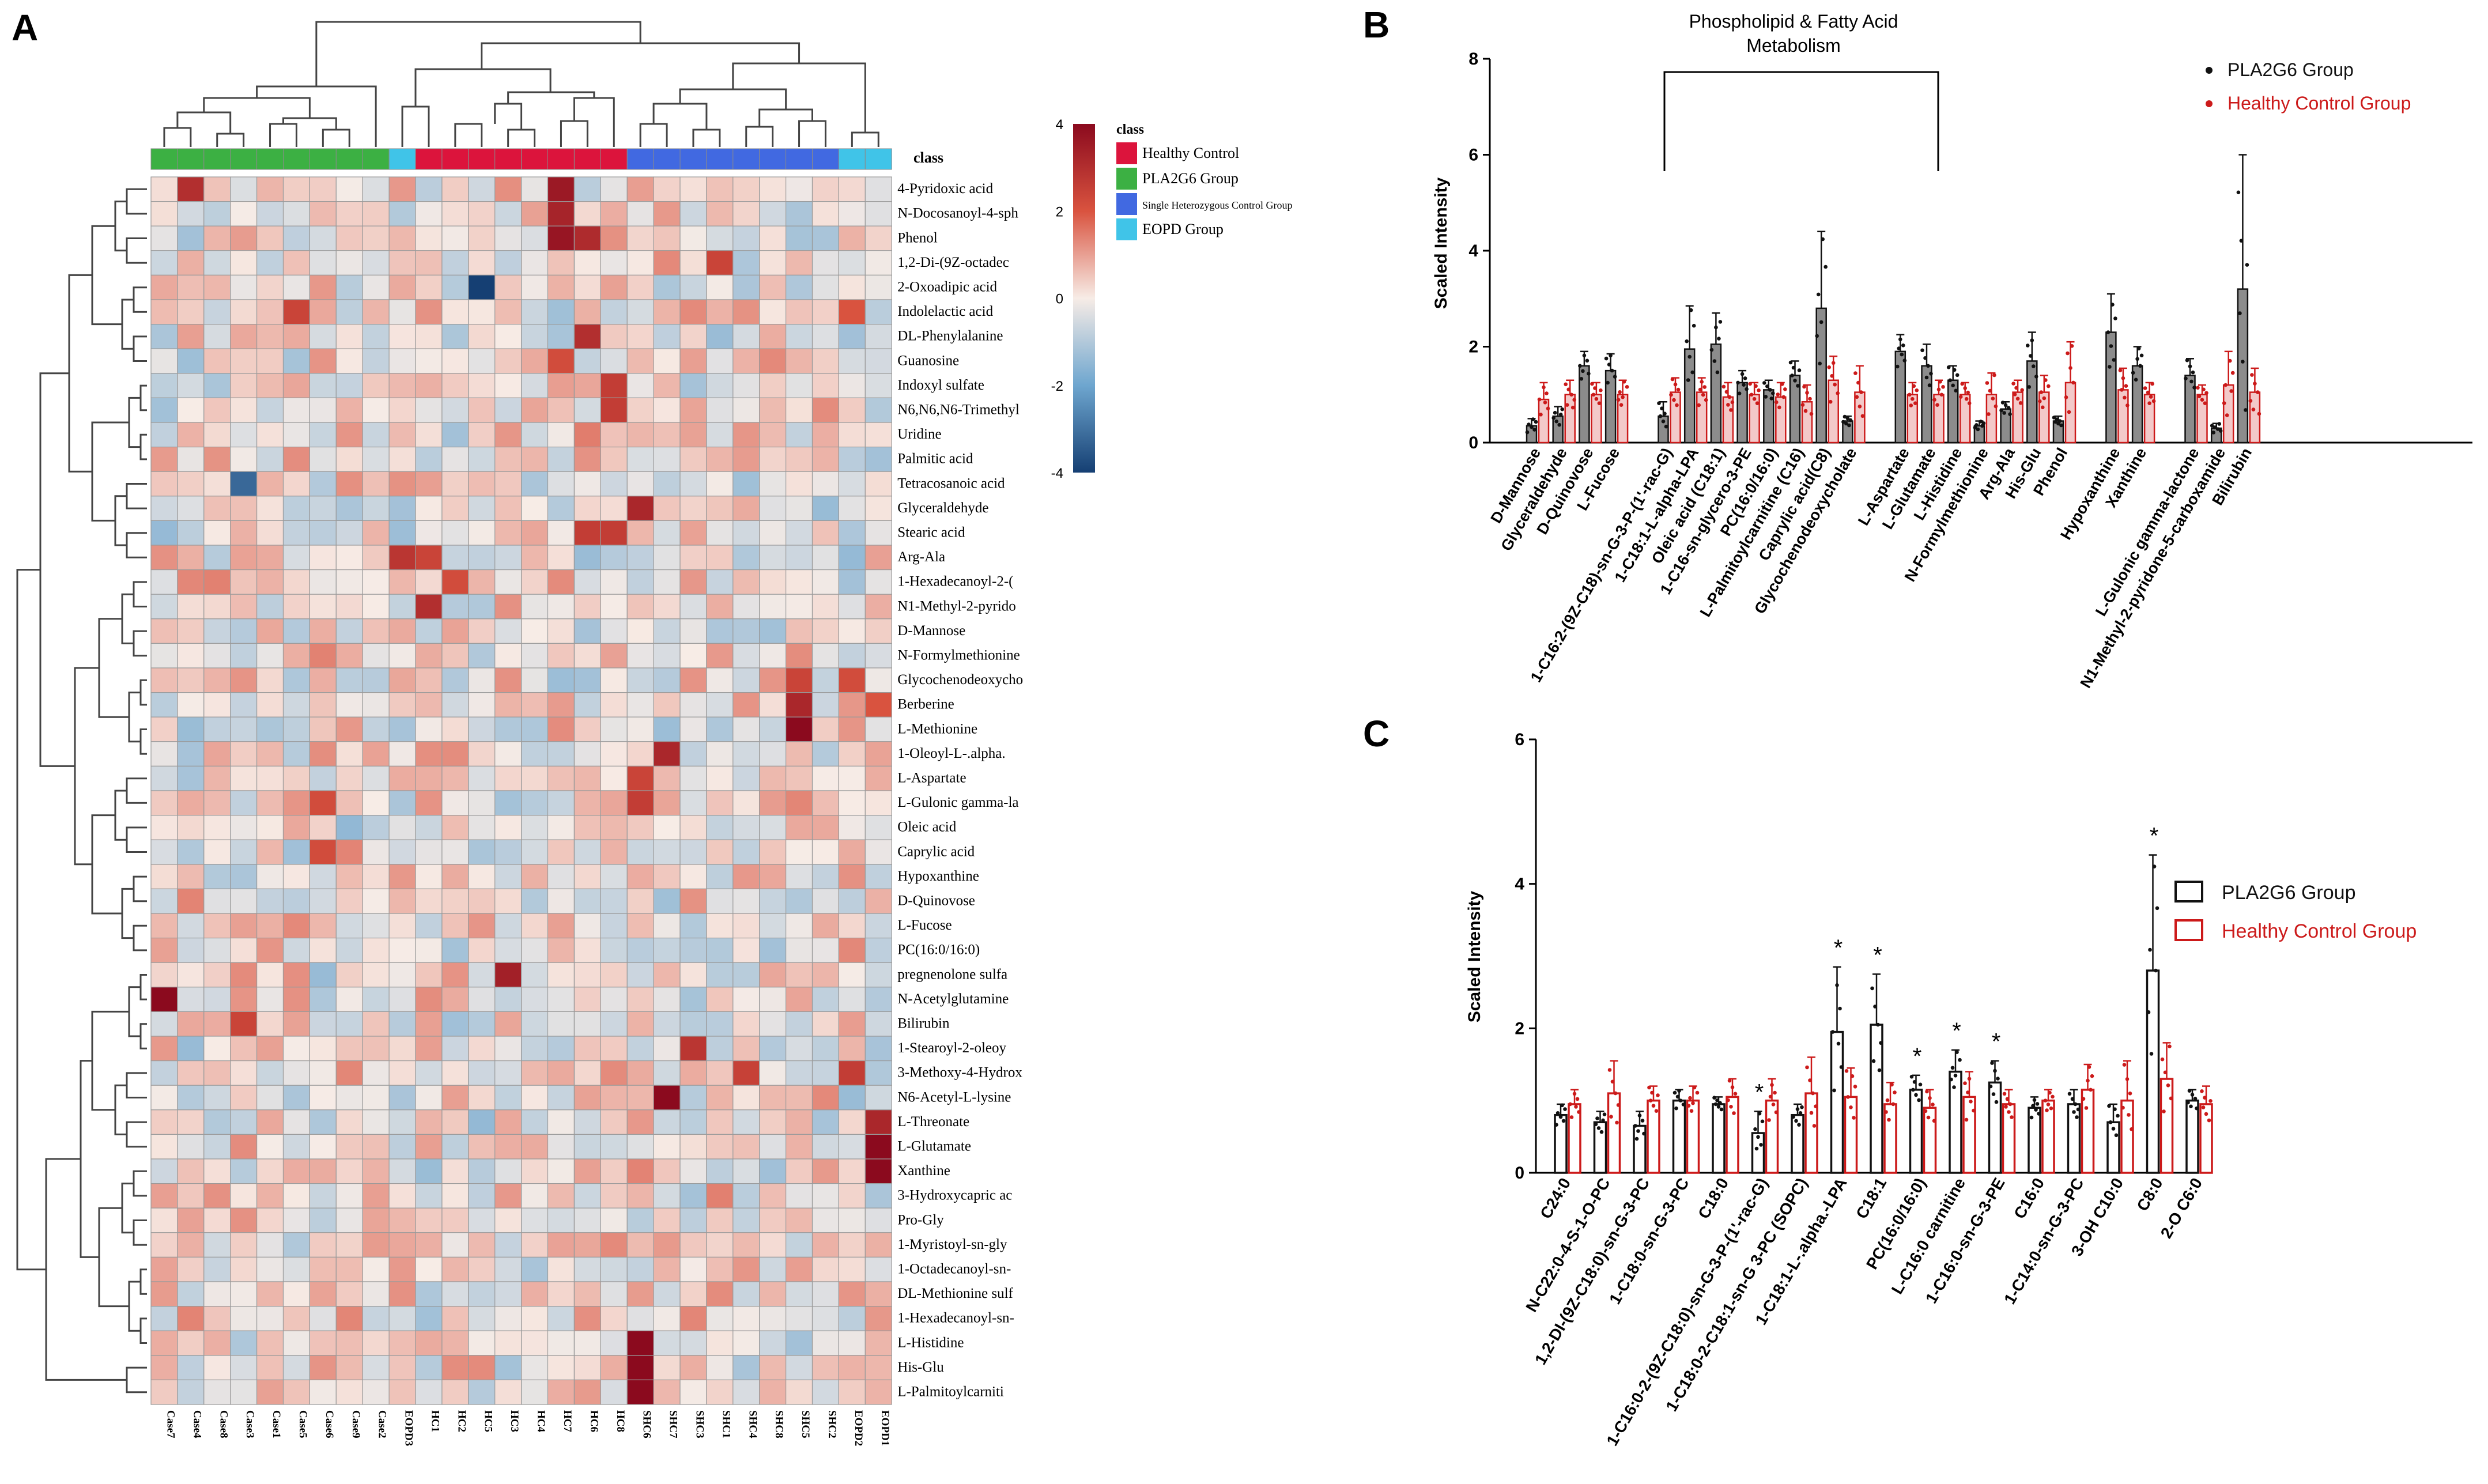 This screenshot has width=2488, height=1484. What do you see at coordinates (1442, 243) in the screenshot?
I see `chart-b-ylabel: Scaled Intensity` at bounding box center [1442, 243].